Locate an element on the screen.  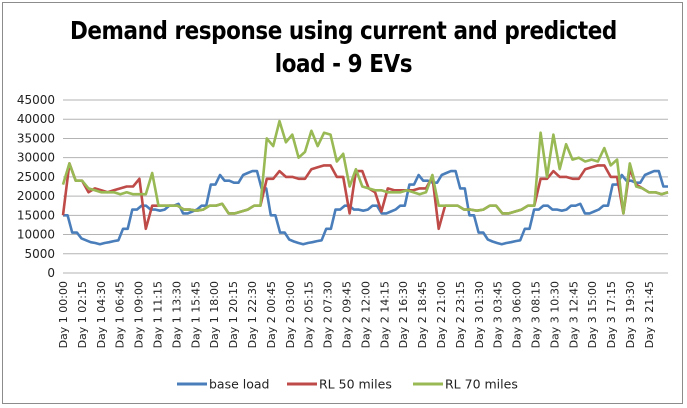
x-tick-label: Day 1 00:00 is located at coordinates (63, 314).